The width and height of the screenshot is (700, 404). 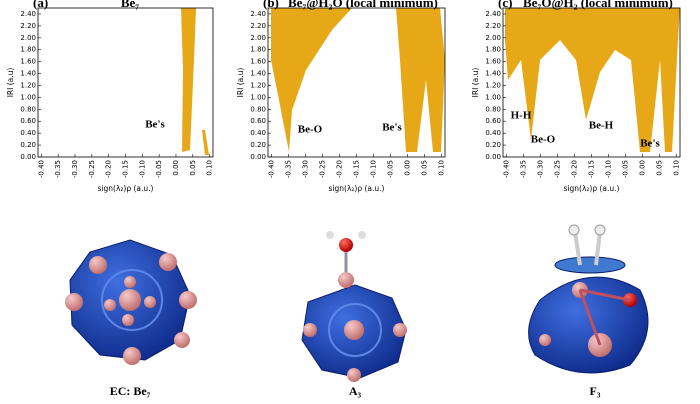 I want to click on chart-title: Be₇@H₂O (local minimum), so click(x=363, y=5).